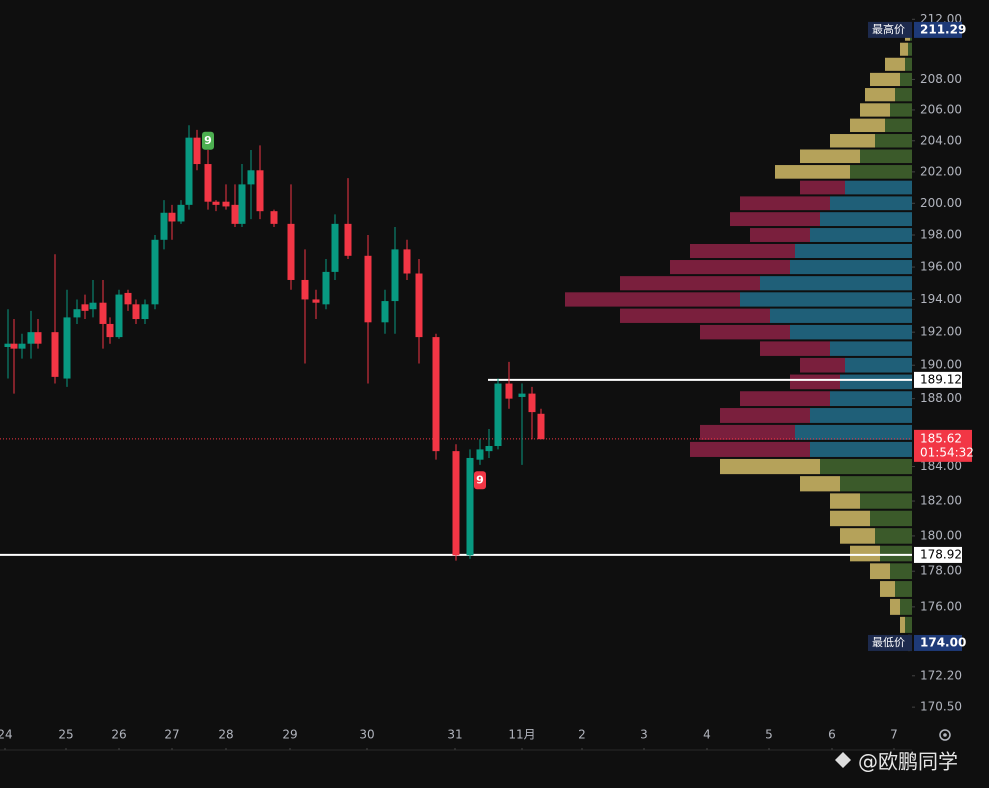  What do you see at coordinates (941, 109) in the screenshot?
I see `y-tick-label: 206.00` at bounding box center [941, 109].